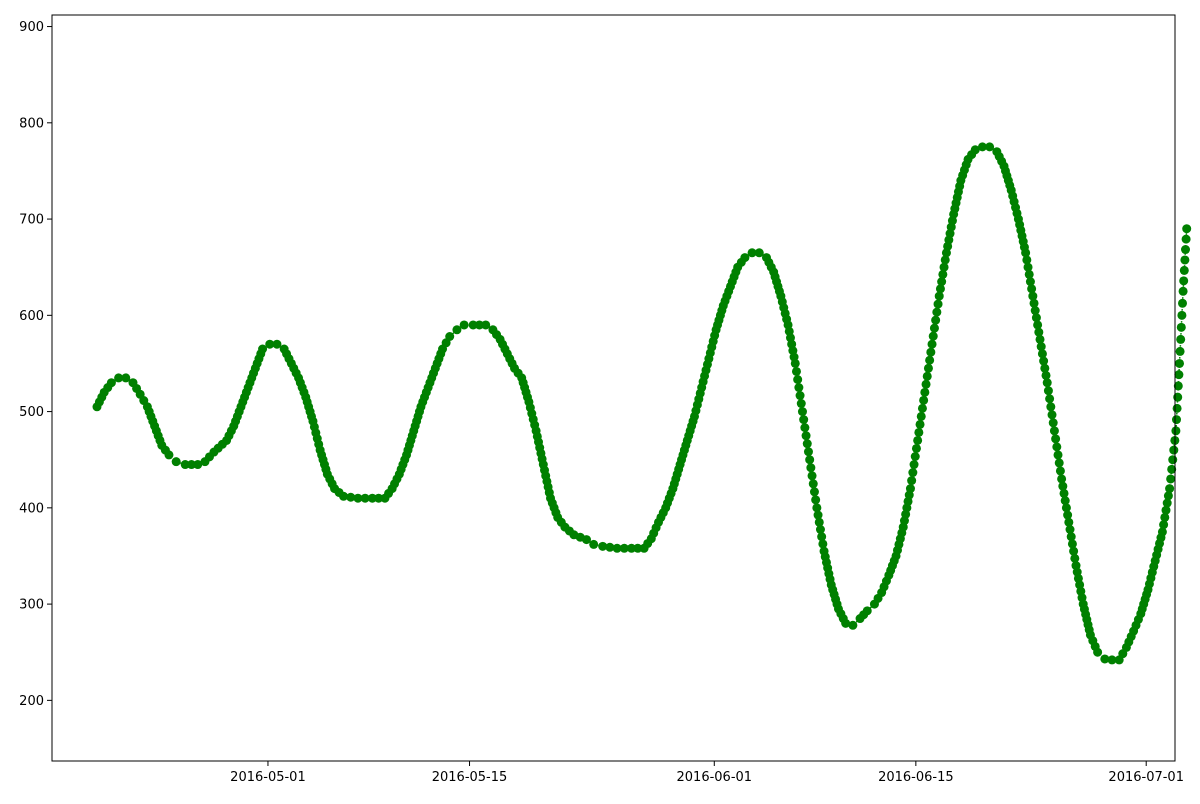  I want to click on y-tick-label: 200, so click(31, 701).